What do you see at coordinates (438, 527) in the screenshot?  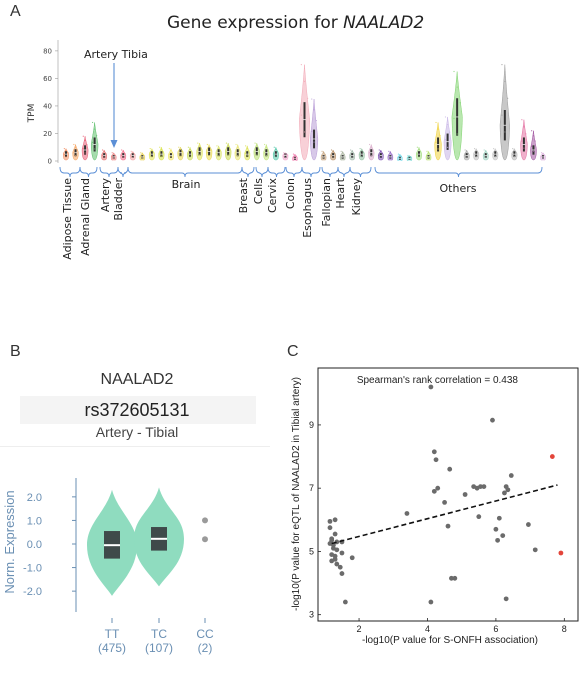 I see `panel-c-ticks: 2 4 6 8 3 5 7 9` at bounding box center [438, 527].